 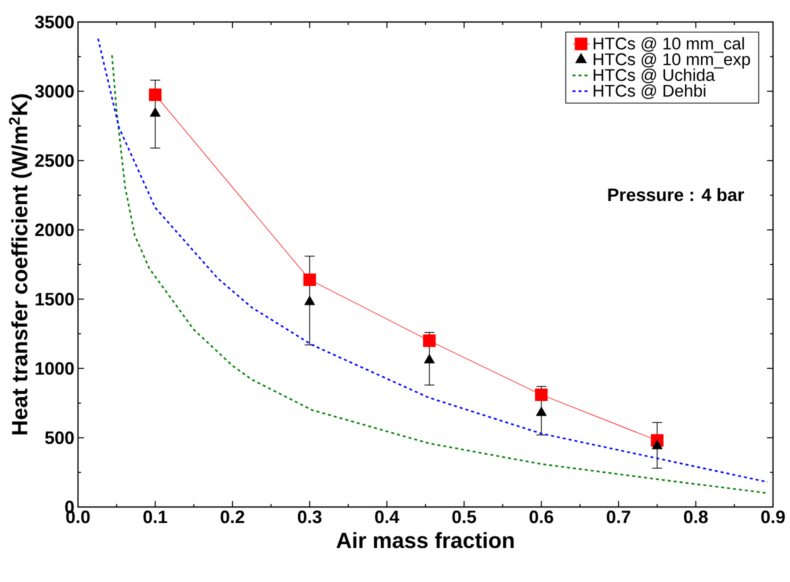 What do you see at coordinates (54, 160) in the screenshot?
I see `y-tick-label: 2500` at bounding box center [54, 160].